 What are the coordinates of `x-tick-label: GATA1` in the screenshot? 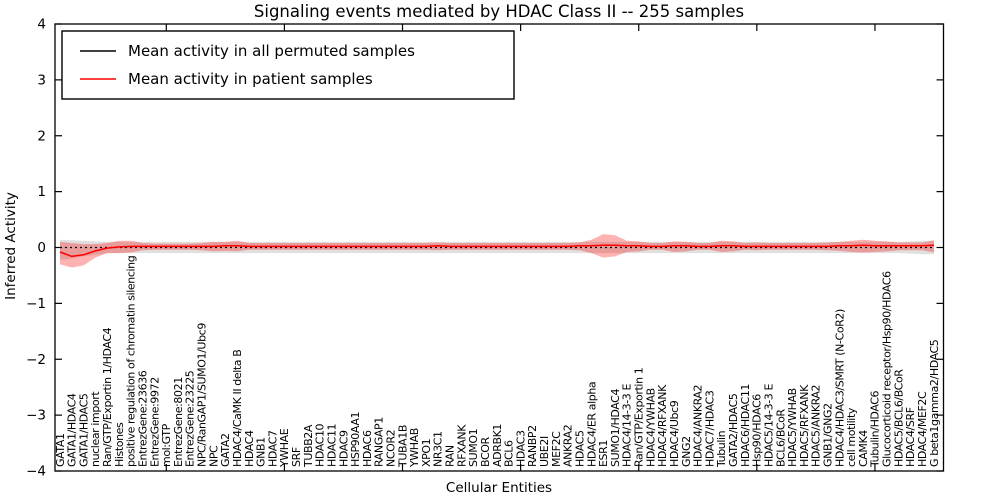 It's located at (60, 450).